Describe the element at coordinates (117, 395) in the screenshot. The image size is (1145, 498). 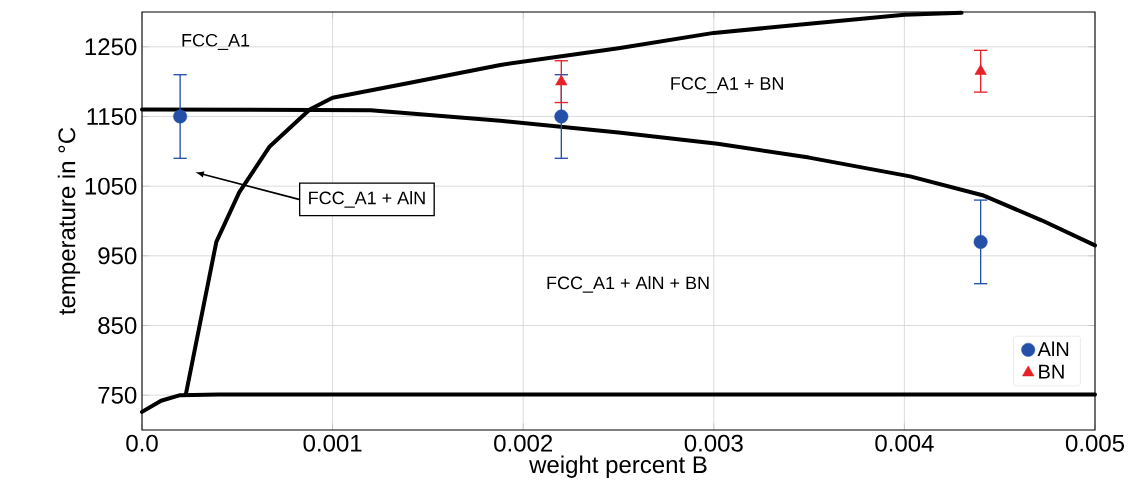
I see `y-tick-label: 750` at that location.